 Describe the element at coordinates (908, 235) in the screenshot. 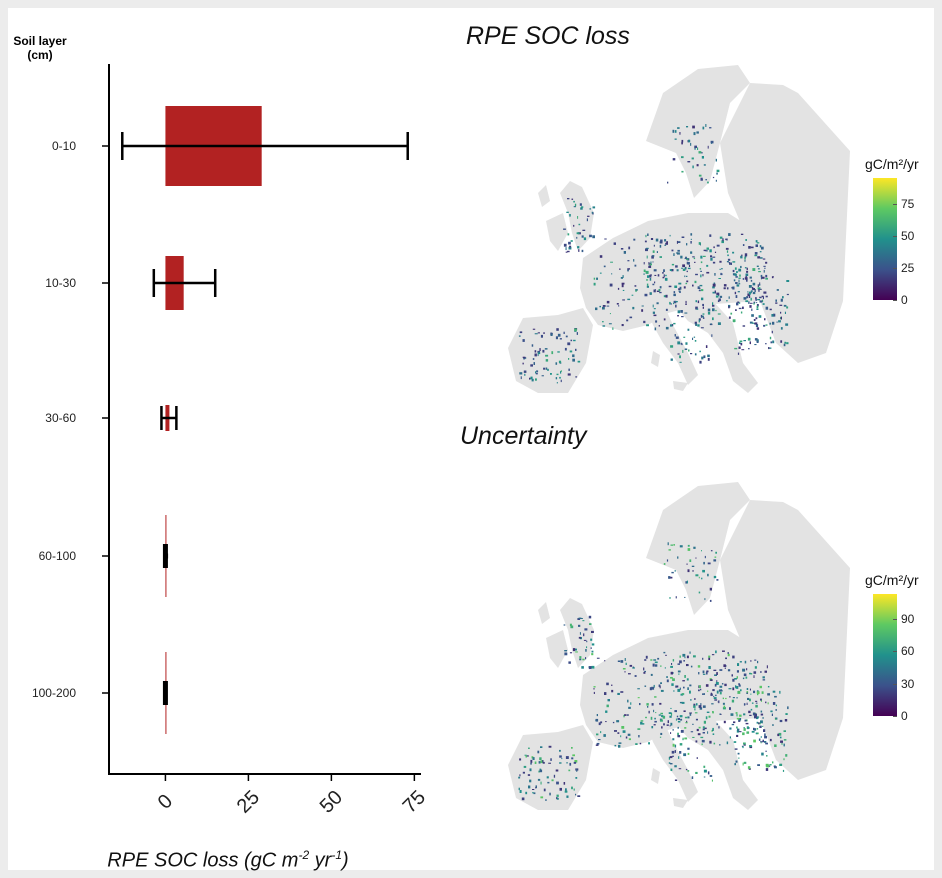

I see `legend-tick-label: 50` at that location.